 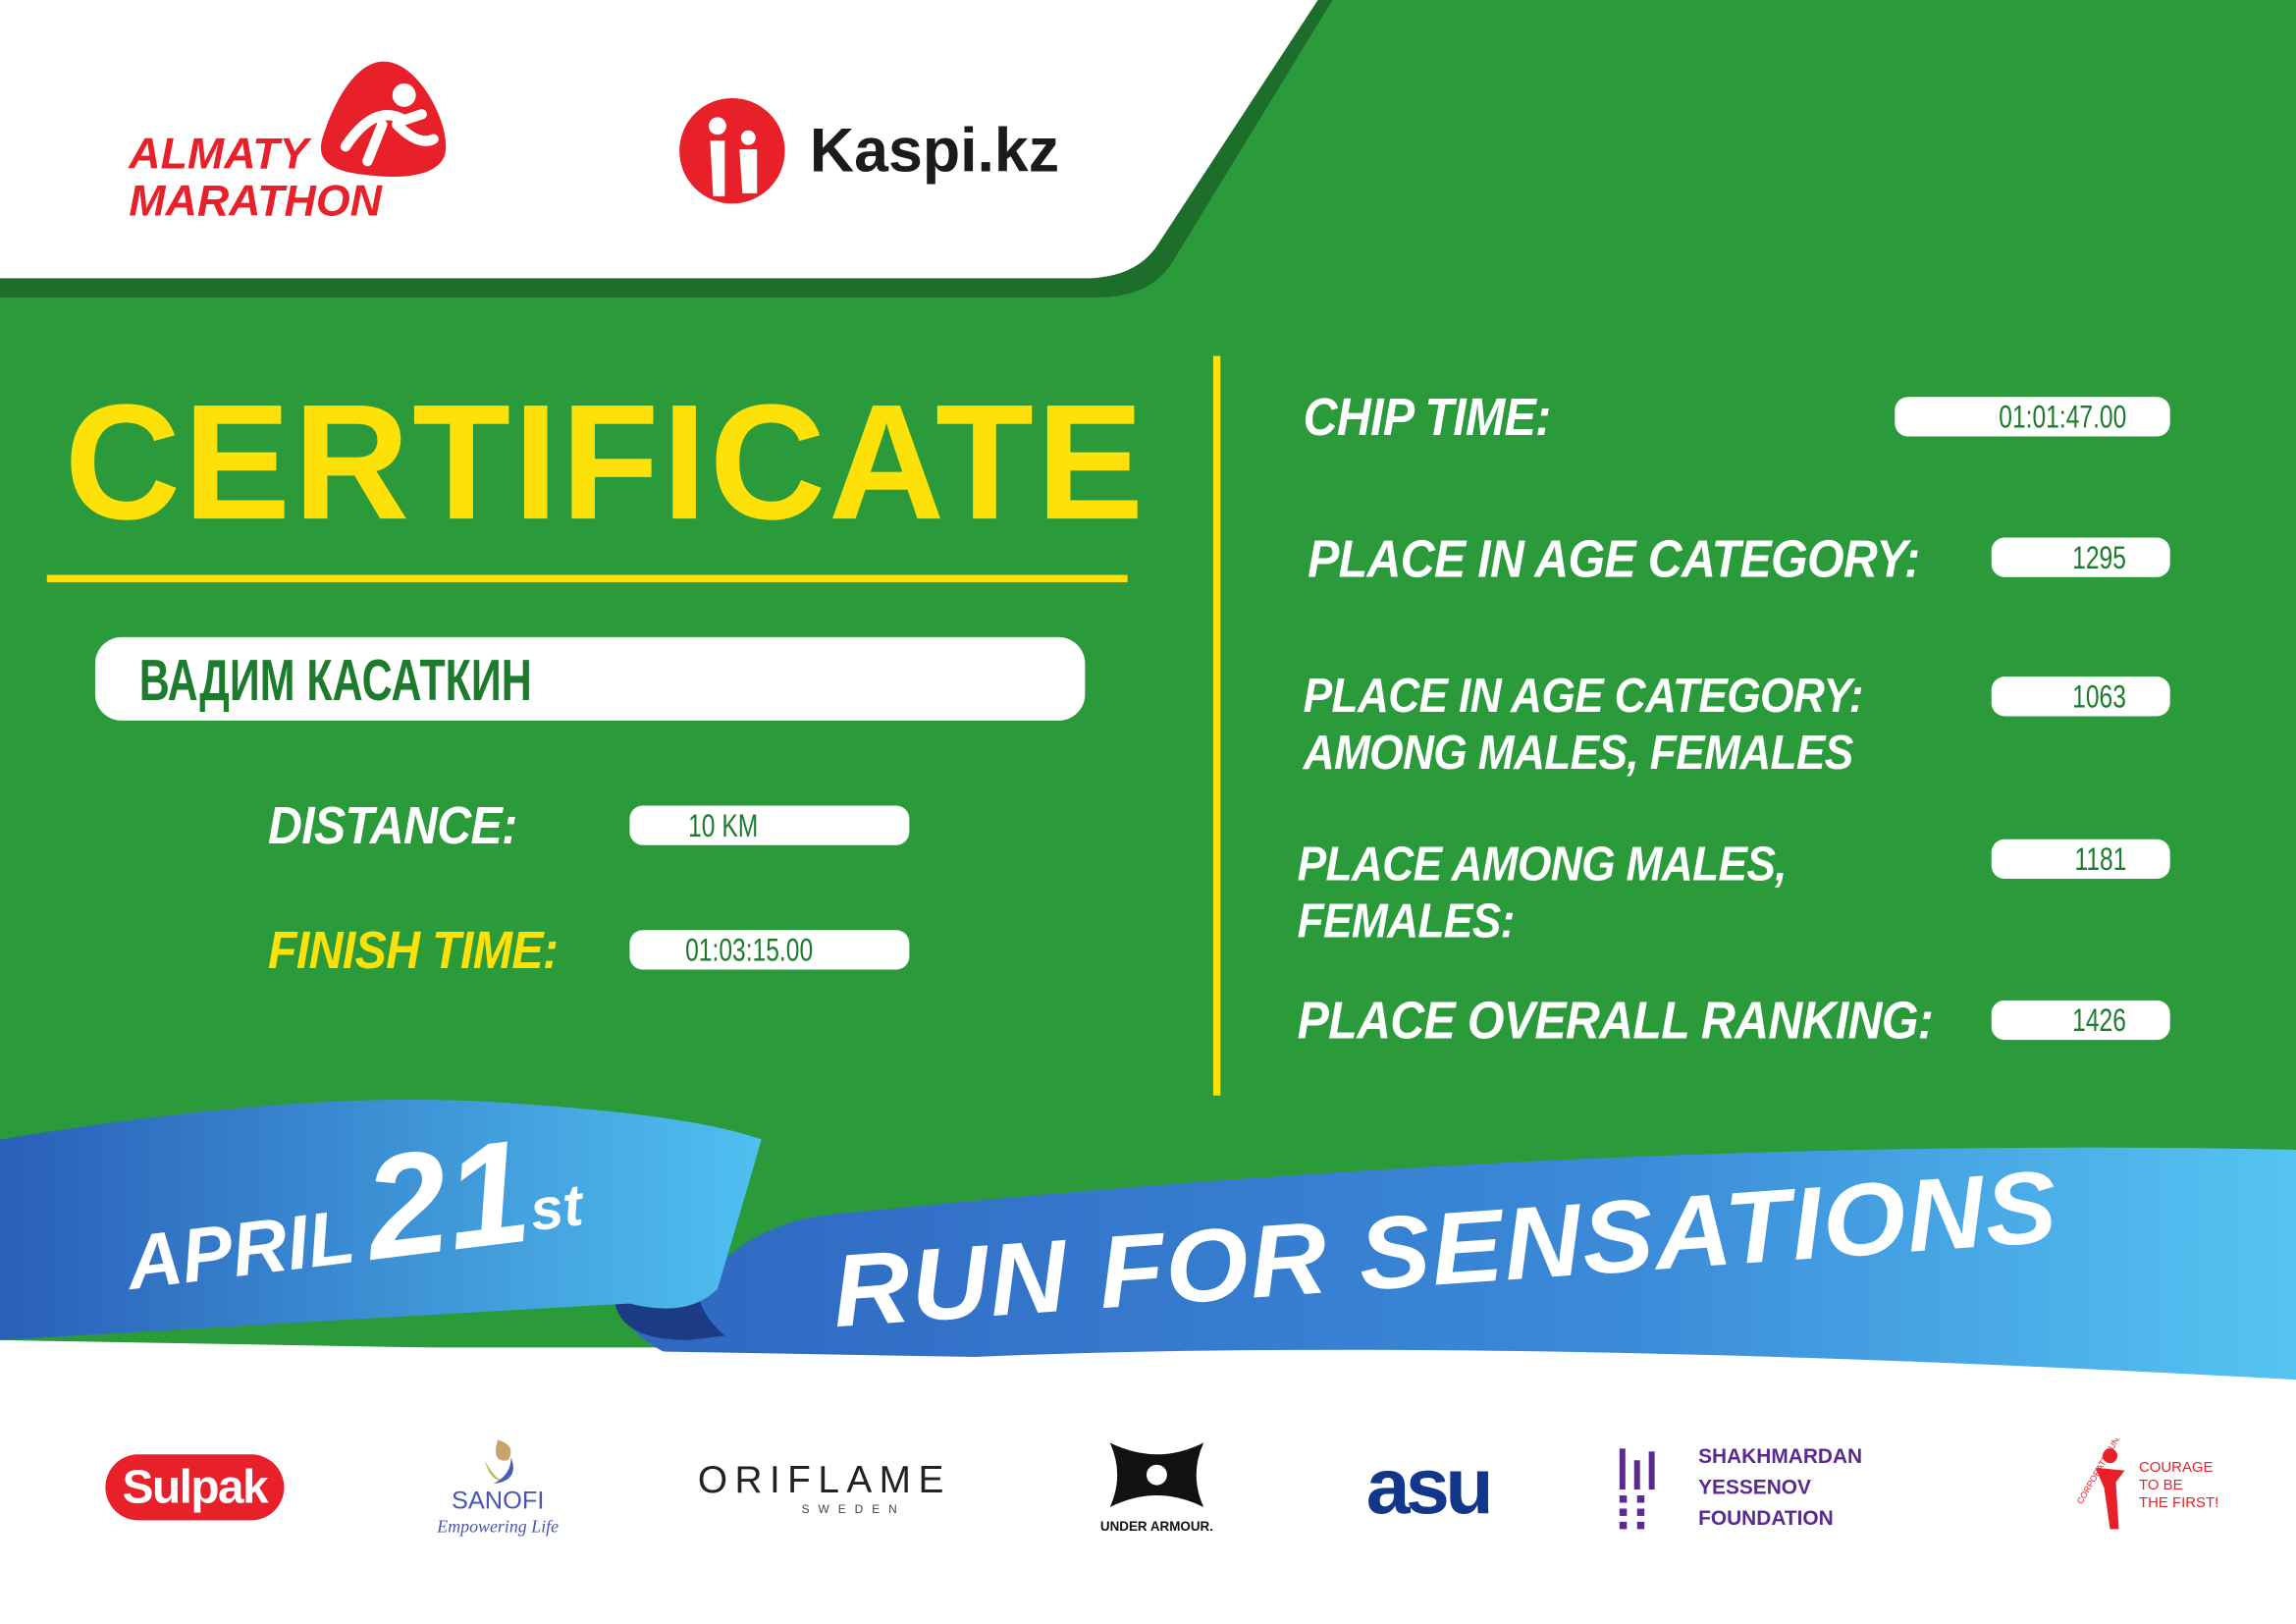 What do you see at coordinates (1615, 1020) in the screenshot?
I see `overall-ranking-label: PLACE OVERALL RANKING:` at bounding box center [1615, 1020].